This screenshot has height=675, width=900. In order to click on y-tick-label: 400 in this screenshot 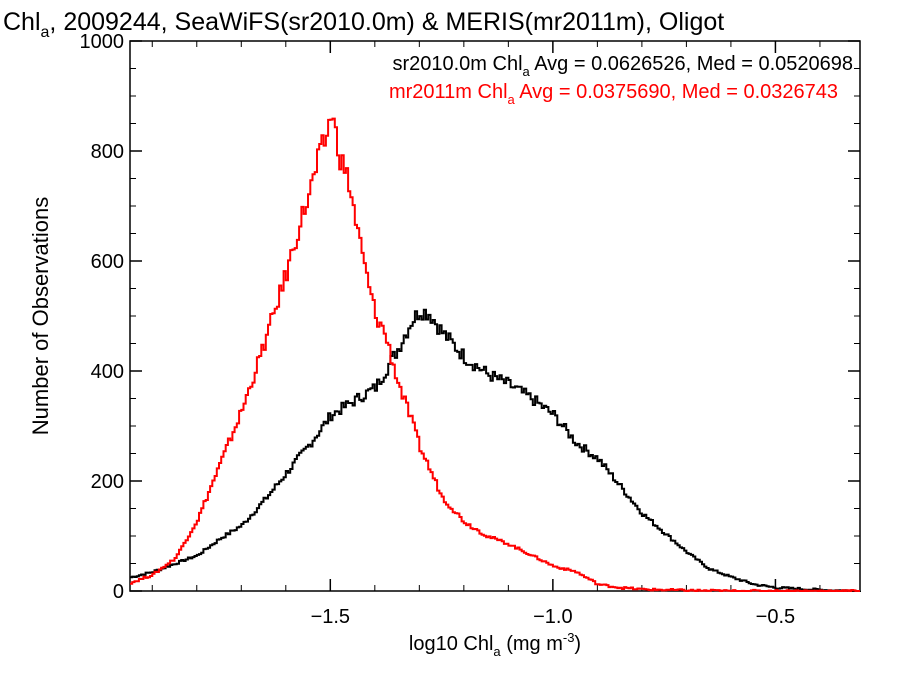, I will do `click(107, 372)`.